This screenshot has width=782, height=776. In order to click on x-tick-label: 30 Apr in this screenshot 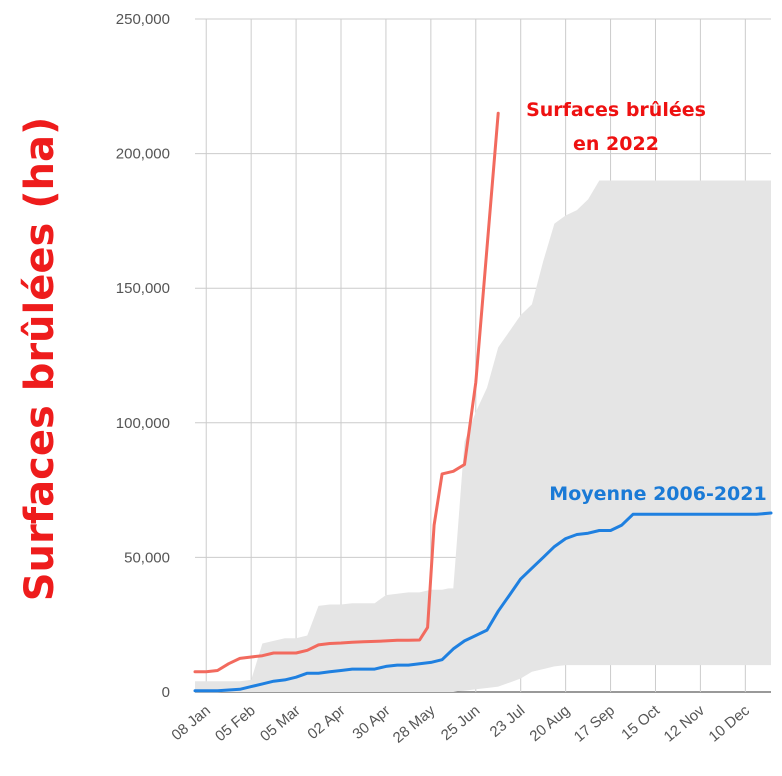, I will do `click(371, 722)`.